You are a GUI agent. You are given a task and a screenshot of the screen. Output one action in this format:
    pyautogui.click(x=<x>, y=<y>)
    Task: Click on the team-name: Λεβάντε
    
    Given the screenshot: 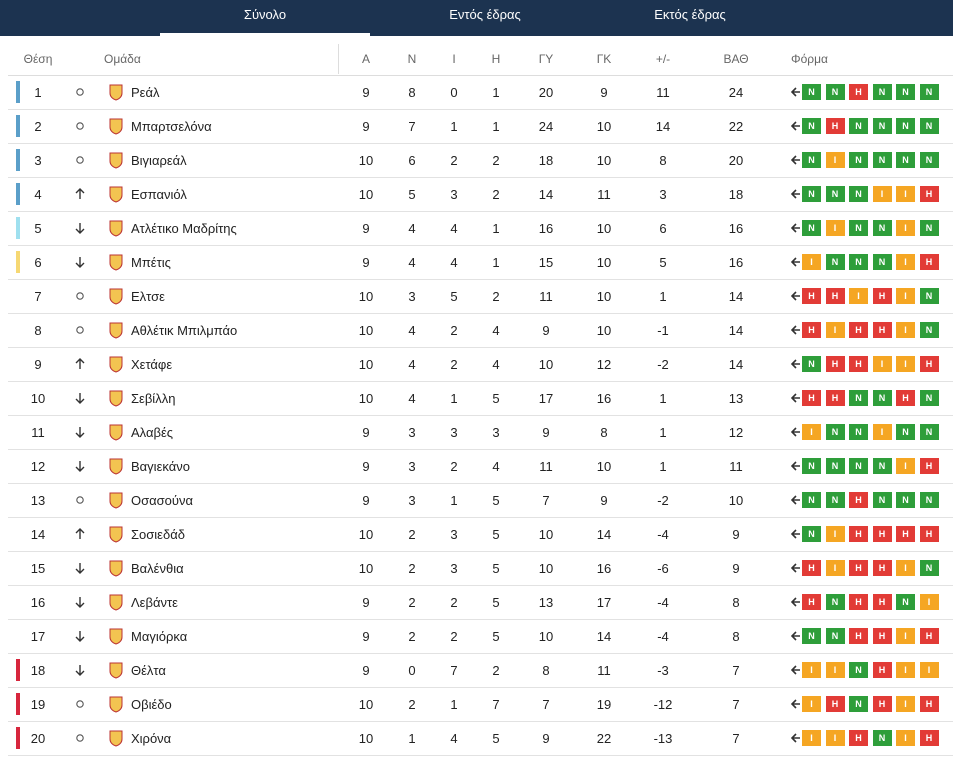 What is the action you would take?
    pyautogui.click(x=154, y=602)
    